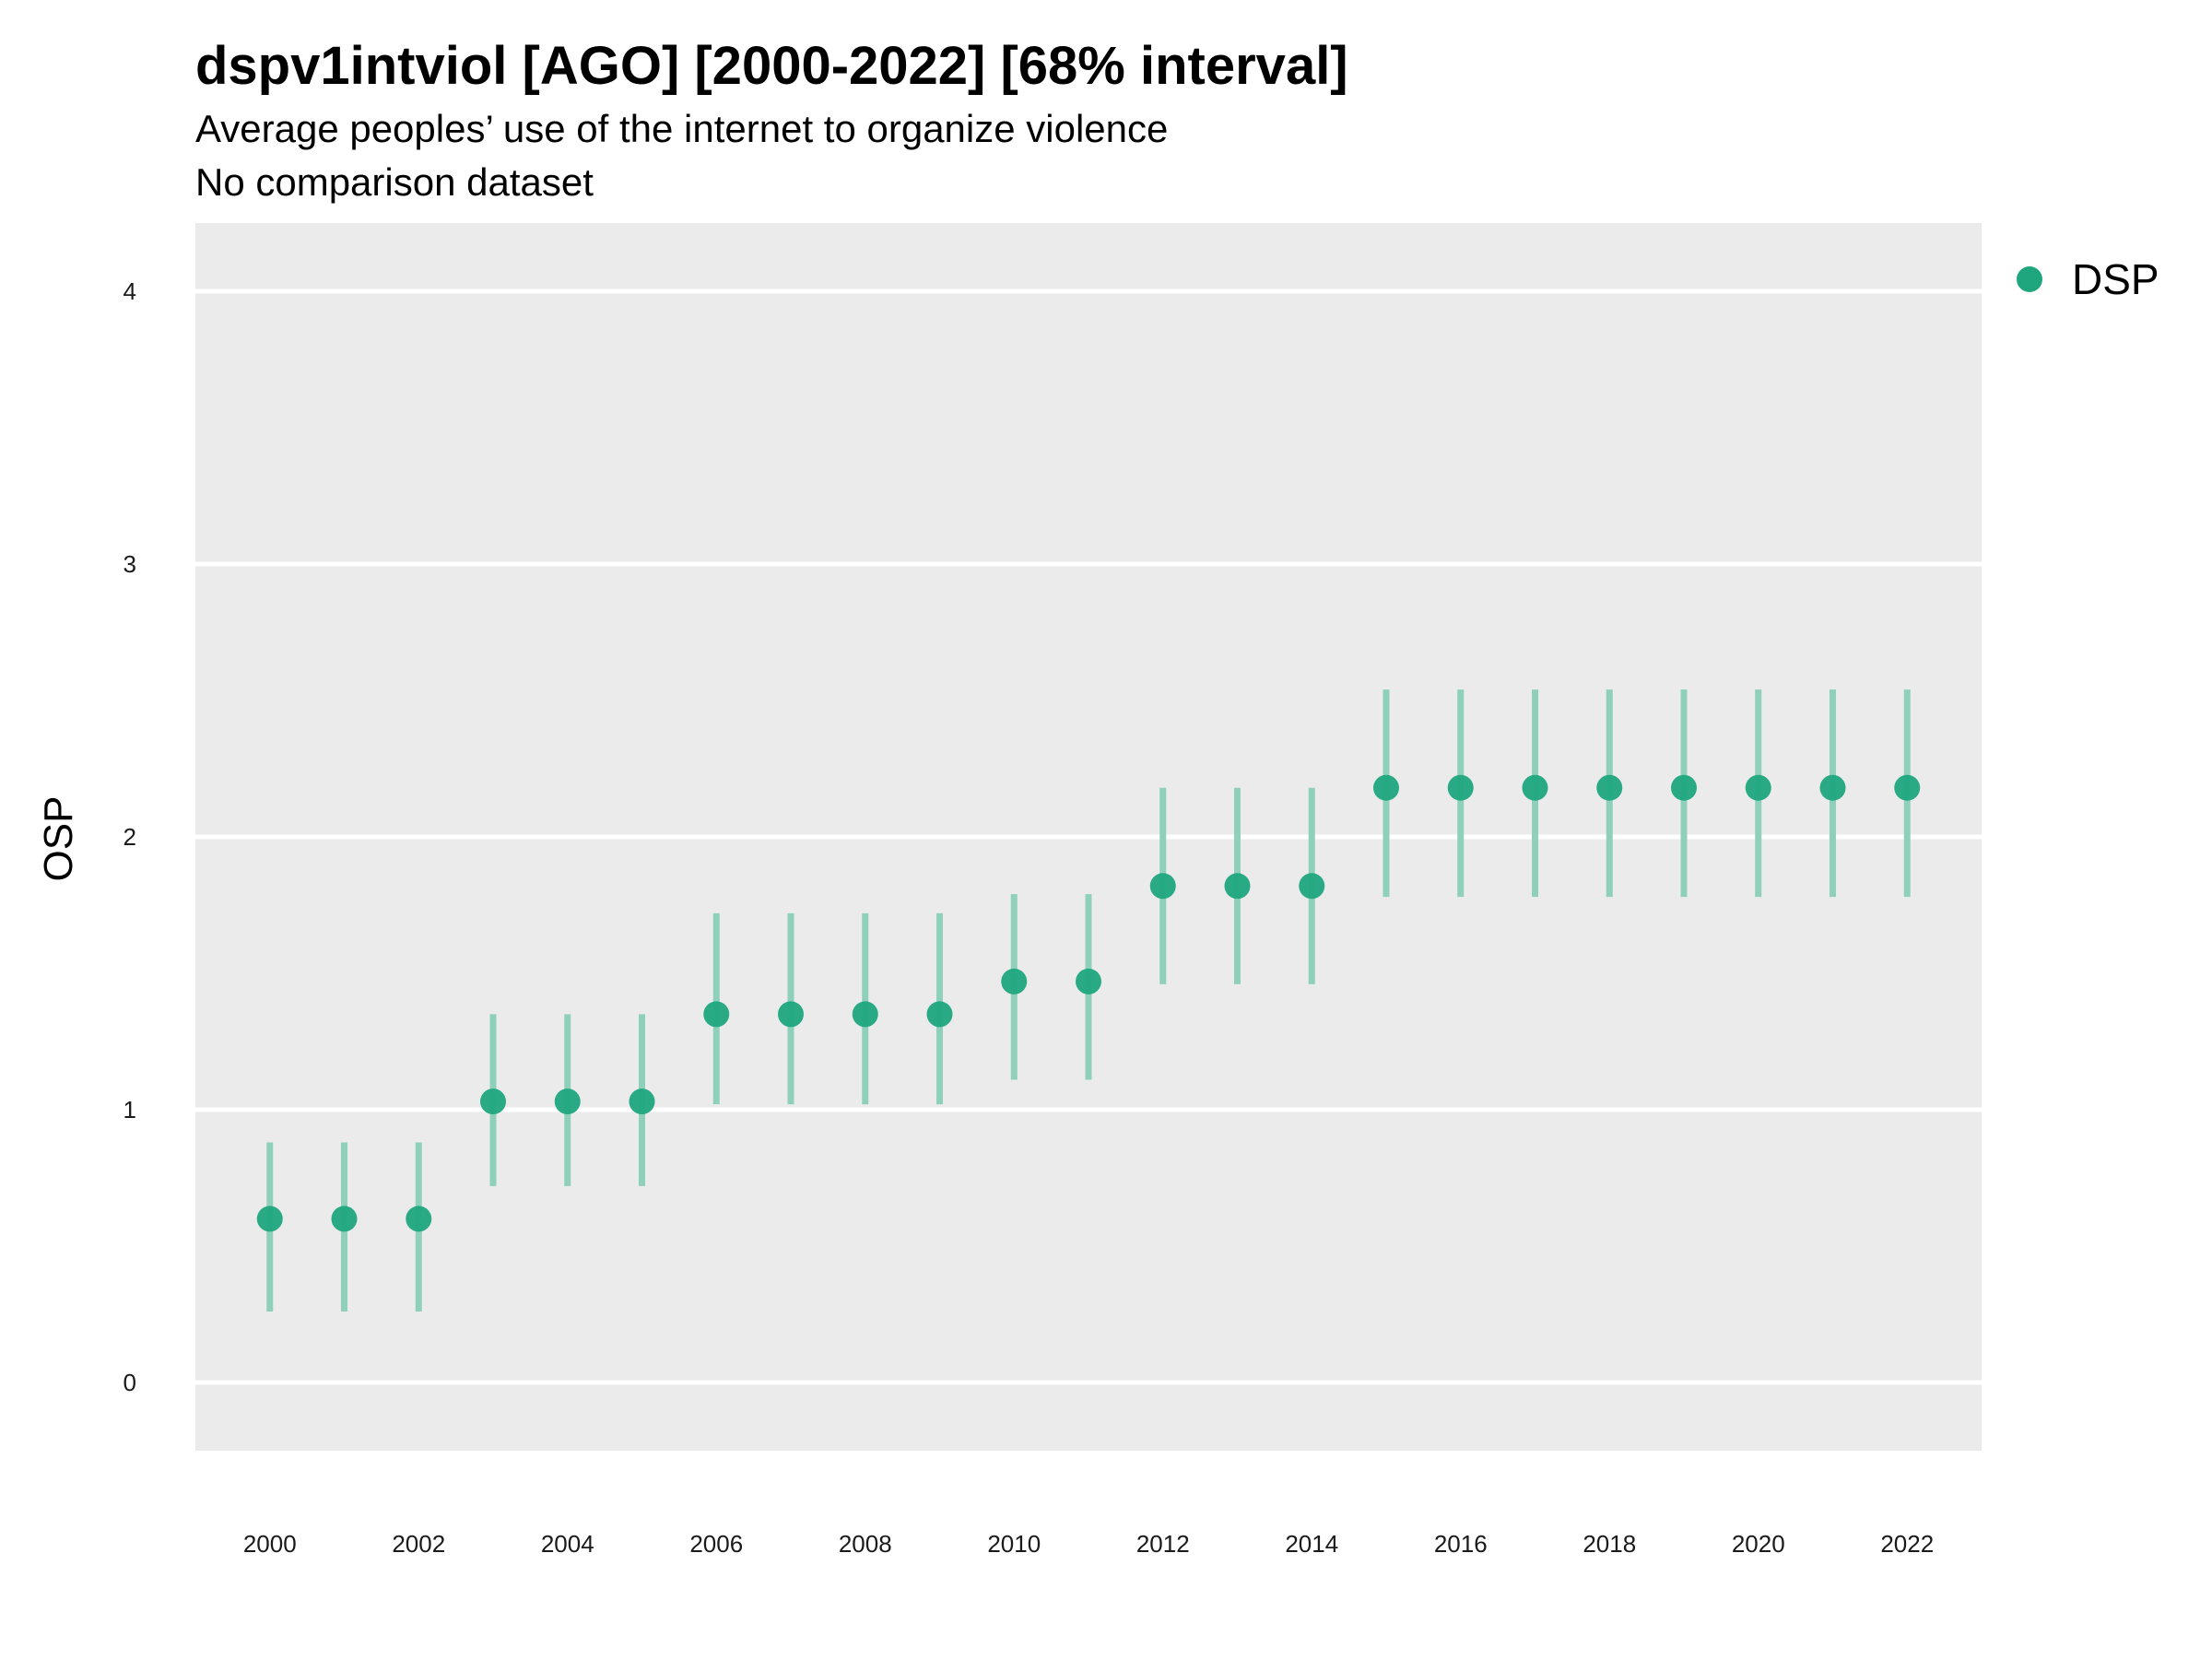 The image size is (2212, 1659). Describe the element at coordinates (130, 1110) in the screenshot. I see `y-tick-label: 1` at that location.